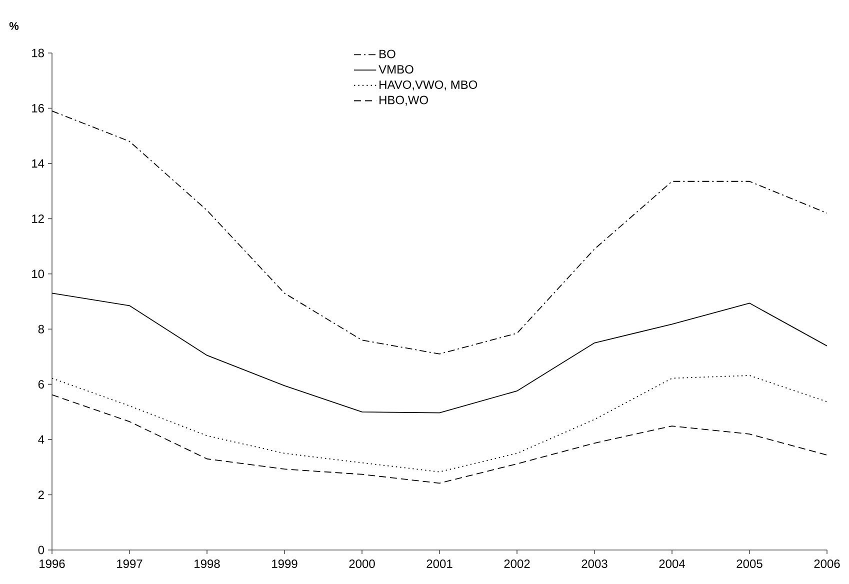  I want to click on line-series, so click(440, 439).